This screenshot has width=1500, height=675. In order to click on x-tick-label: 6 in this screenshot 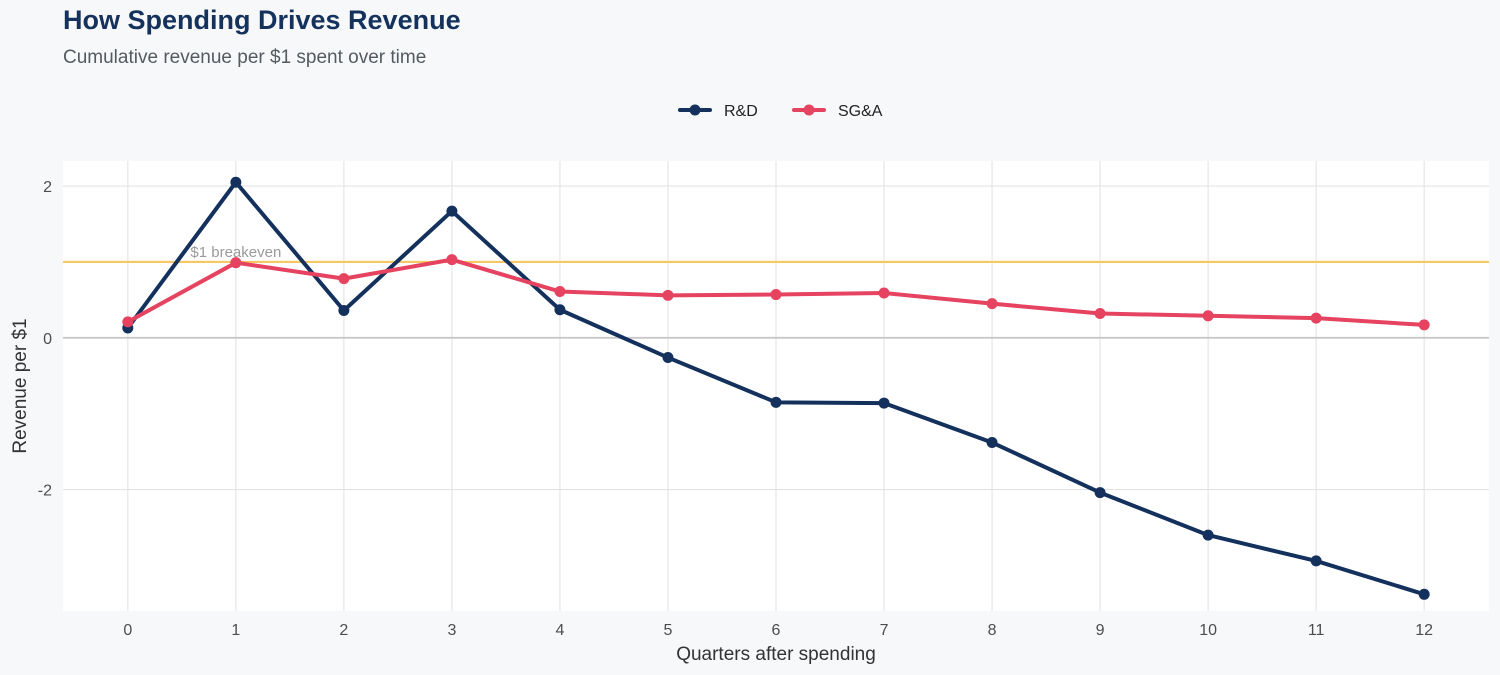, I will do `click(776, 630)`.